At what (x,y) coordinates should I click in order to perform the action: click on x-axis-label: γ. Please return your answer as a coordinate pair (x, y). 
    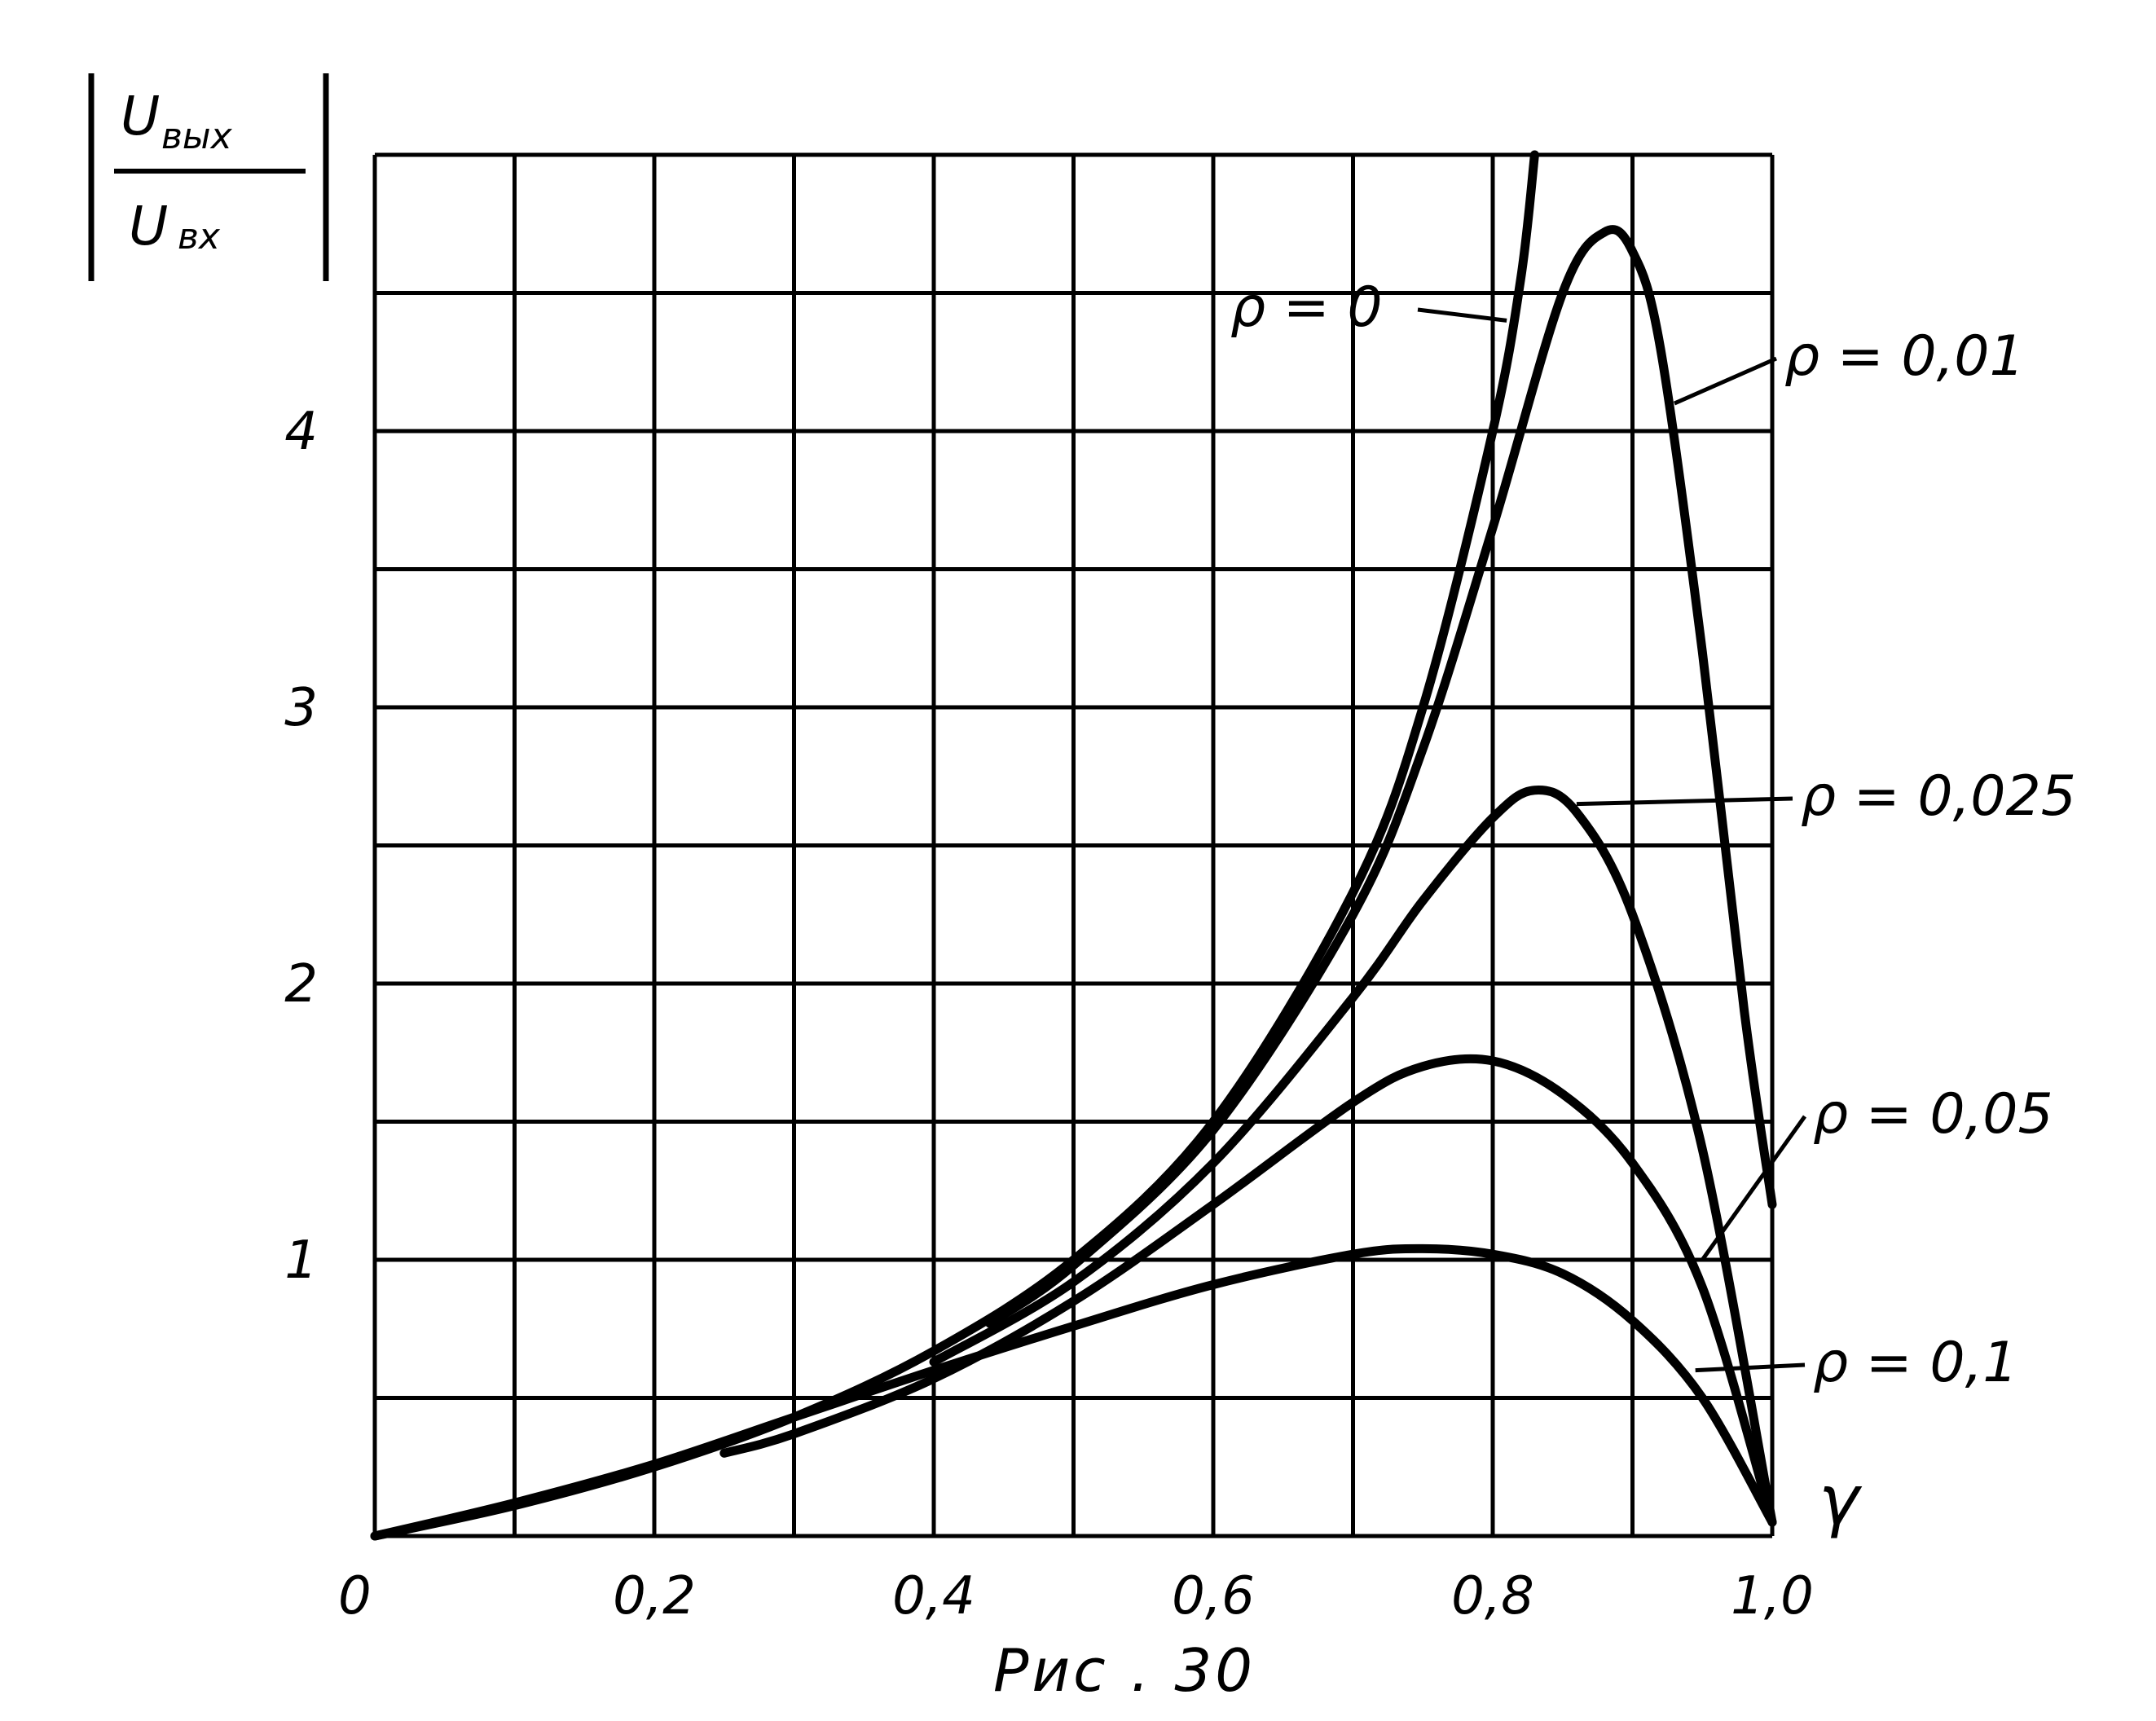
    Looking at the image, I should click on (1841, 1500).